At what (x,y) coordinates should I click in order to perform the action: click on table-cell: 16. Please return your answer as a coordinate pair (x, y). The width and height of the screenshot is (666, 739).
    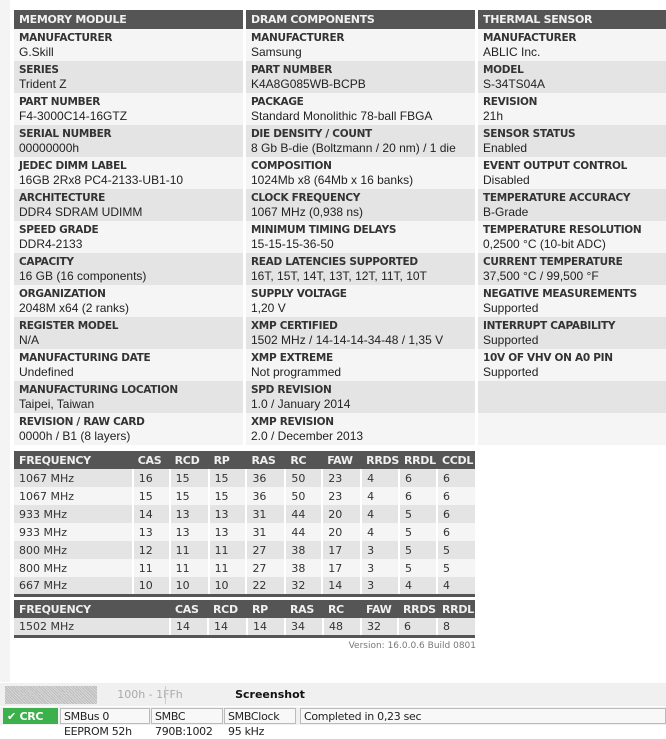
    Looking at the image, I should click on (150, 478).